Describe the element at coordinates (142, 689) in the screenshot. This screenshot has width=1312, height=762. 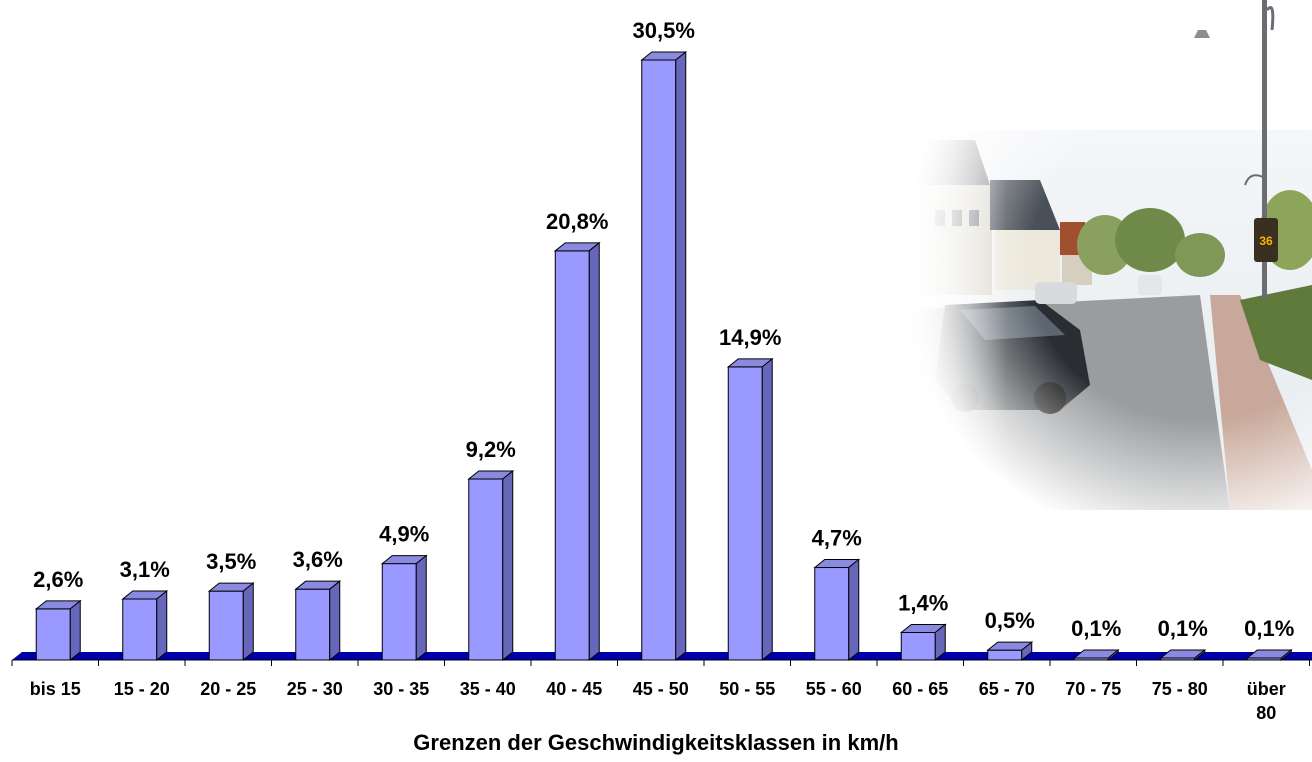
I see `x-tick-label: 15 - 20` at that location.